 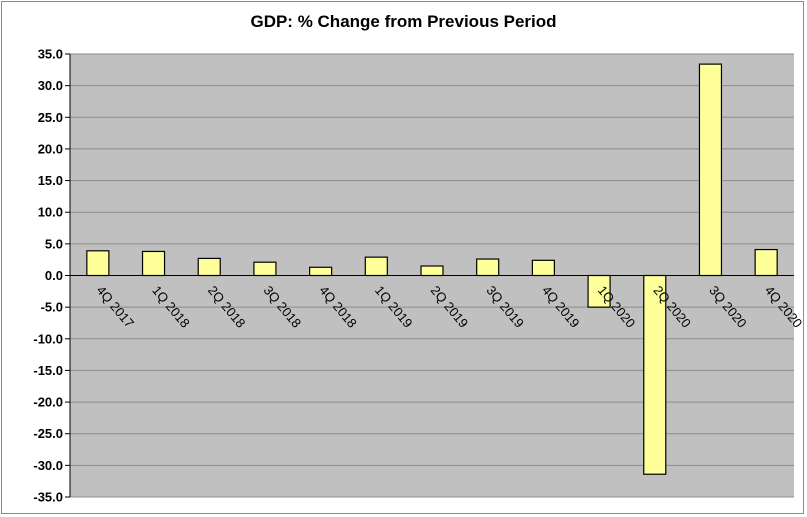 What do you see at coordinates (50, 212) in the screenshot?
I see `y-tick-label: 10.0` at bounding box center [50, 212].